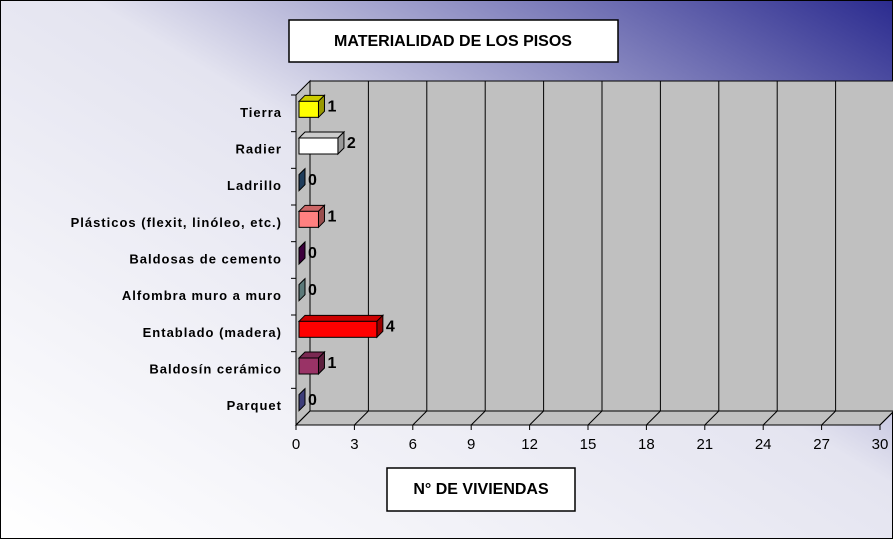  I want to click on y-tick-label: Alfombra muro a muro, so click(202, 295).